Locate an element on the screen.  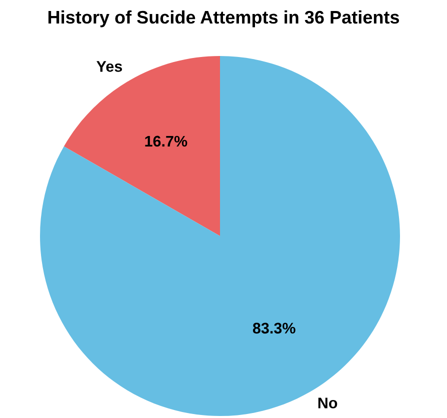
slice-label: Yes is located at coordinates (109, 66).